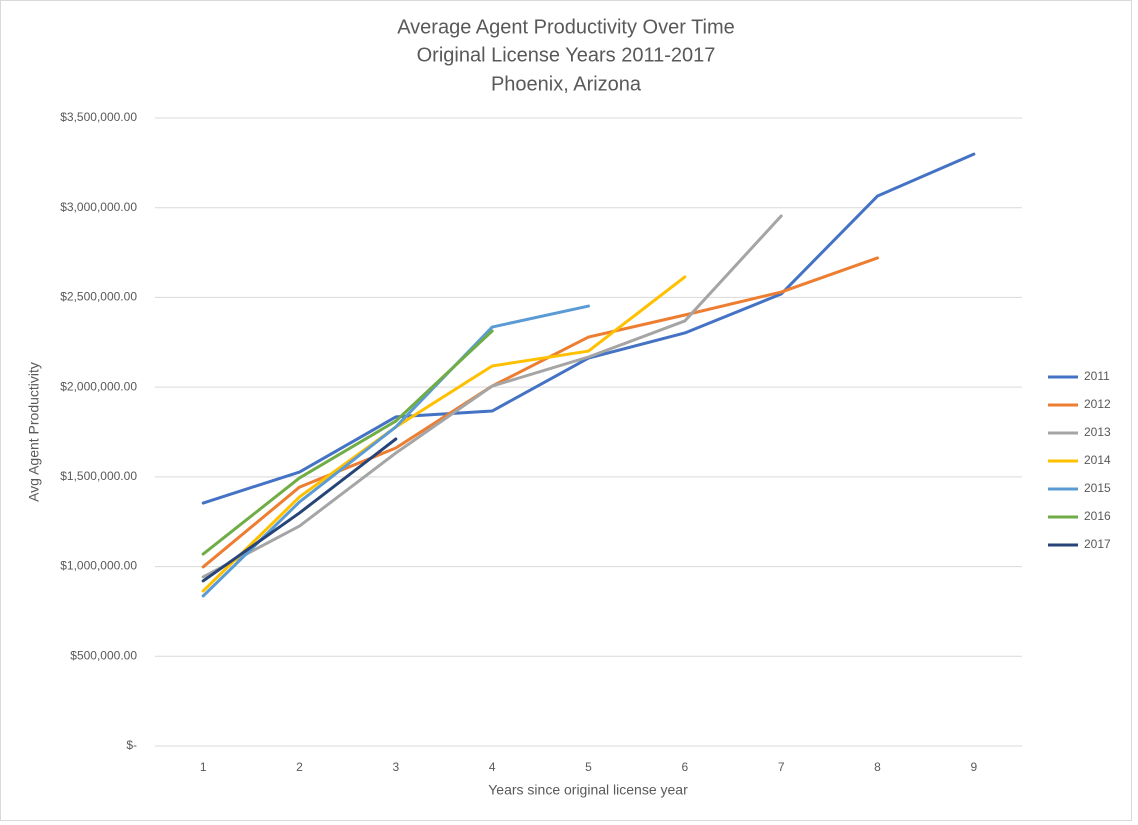 The image size is (1138, 825). Describe the element at coordinates (1097, 432) in the screenshot. I see `legend-label: 2013` at that location.